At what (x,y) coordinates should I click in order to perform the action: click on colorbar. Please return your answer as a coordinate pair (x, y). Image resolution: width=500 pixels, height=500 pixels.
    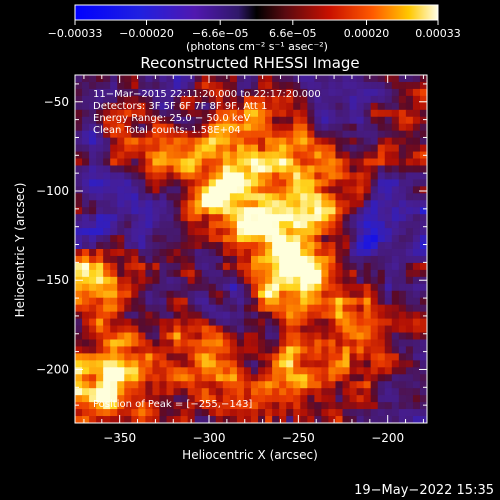
    Looking at the image, I should click on (256, 12).